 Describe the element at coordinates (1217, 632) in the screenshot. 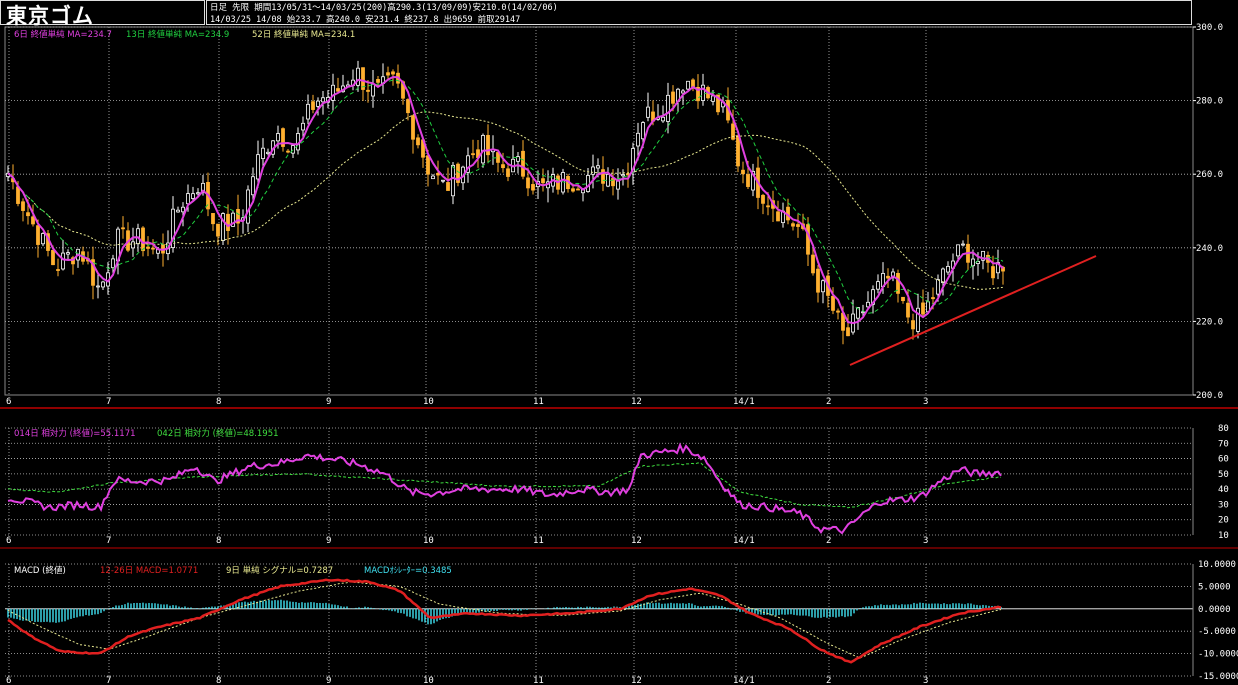

I see `macd-y-tick: -5.0000` at that location.